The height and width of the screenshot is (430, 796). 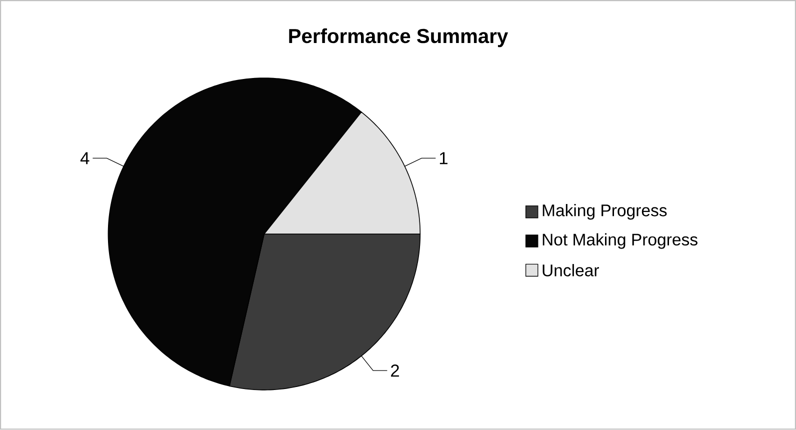 What do you see at coordinates (604, 212) in the screenshot?
I see `legend-label: Making Progress` at bounding box center [604, 212].